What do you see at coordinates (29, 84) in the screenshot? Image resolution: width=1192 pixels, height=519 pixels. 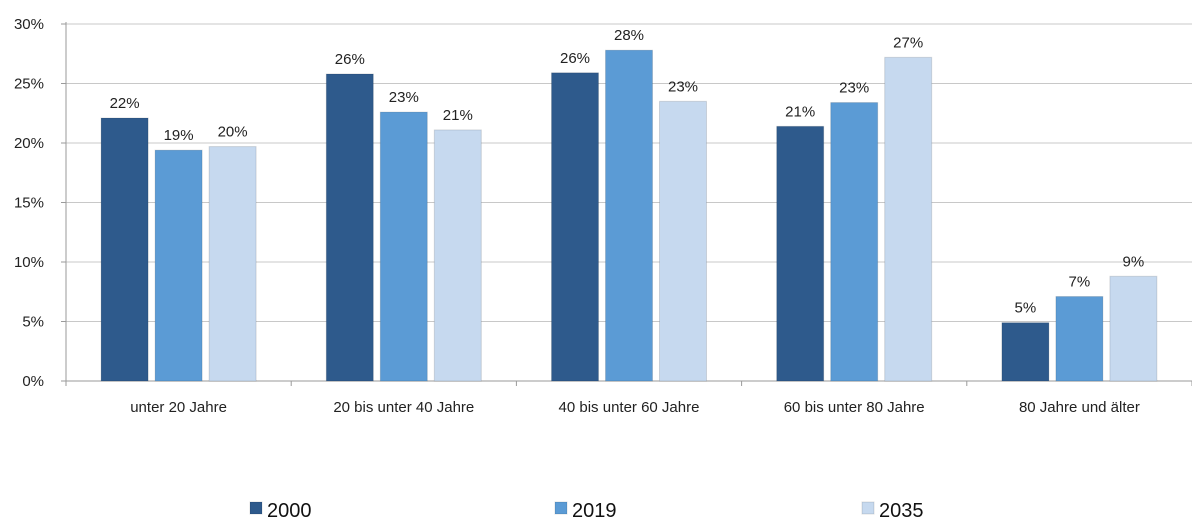 I see `y-tick-label: 25%` at bounding box center [29, 84].